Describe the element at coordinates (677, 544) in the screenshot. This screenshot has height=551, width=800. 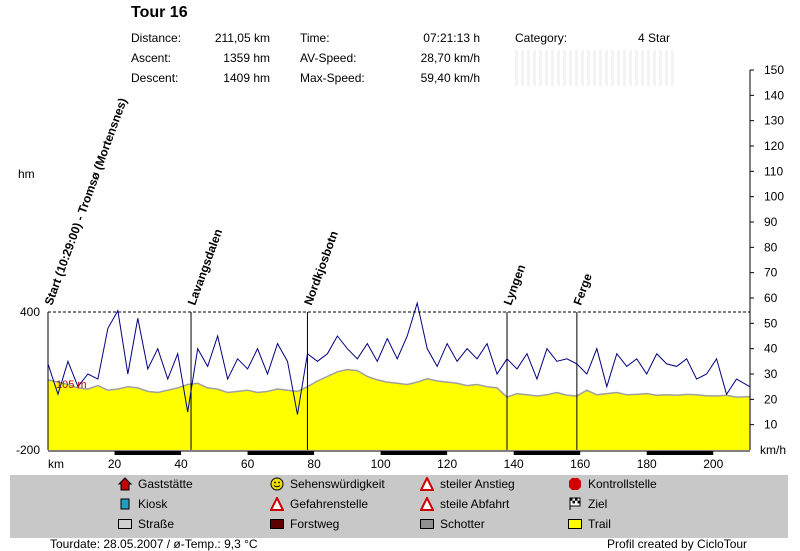
I see `credit-text: Profil created by CicloTour` at that location.